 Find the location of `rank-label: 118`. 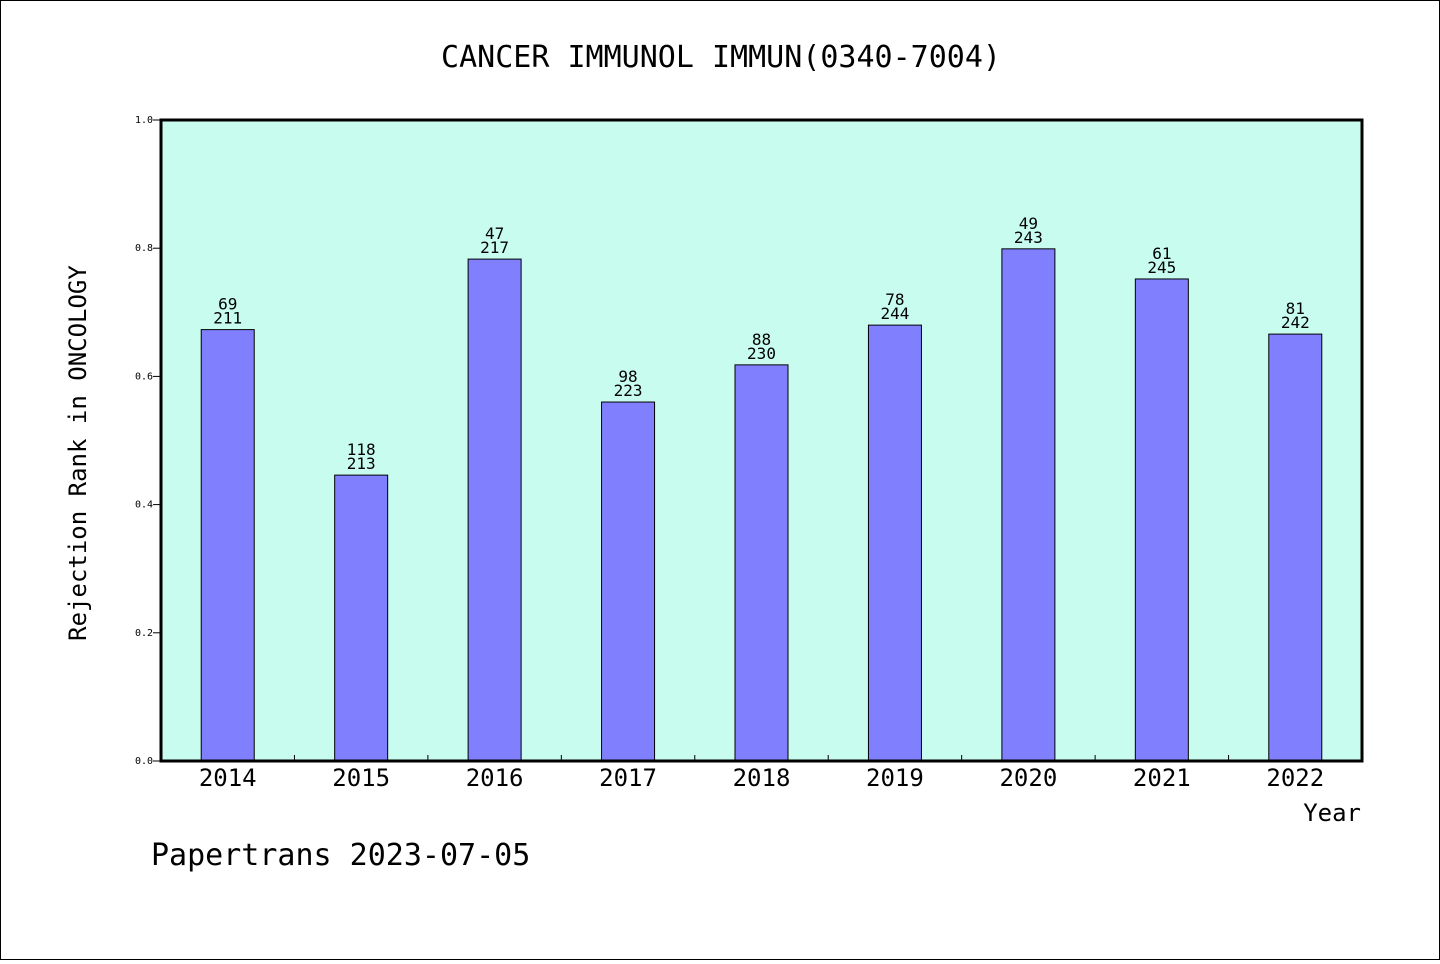

rank-label: 118 is located at coordinates (361, 449).